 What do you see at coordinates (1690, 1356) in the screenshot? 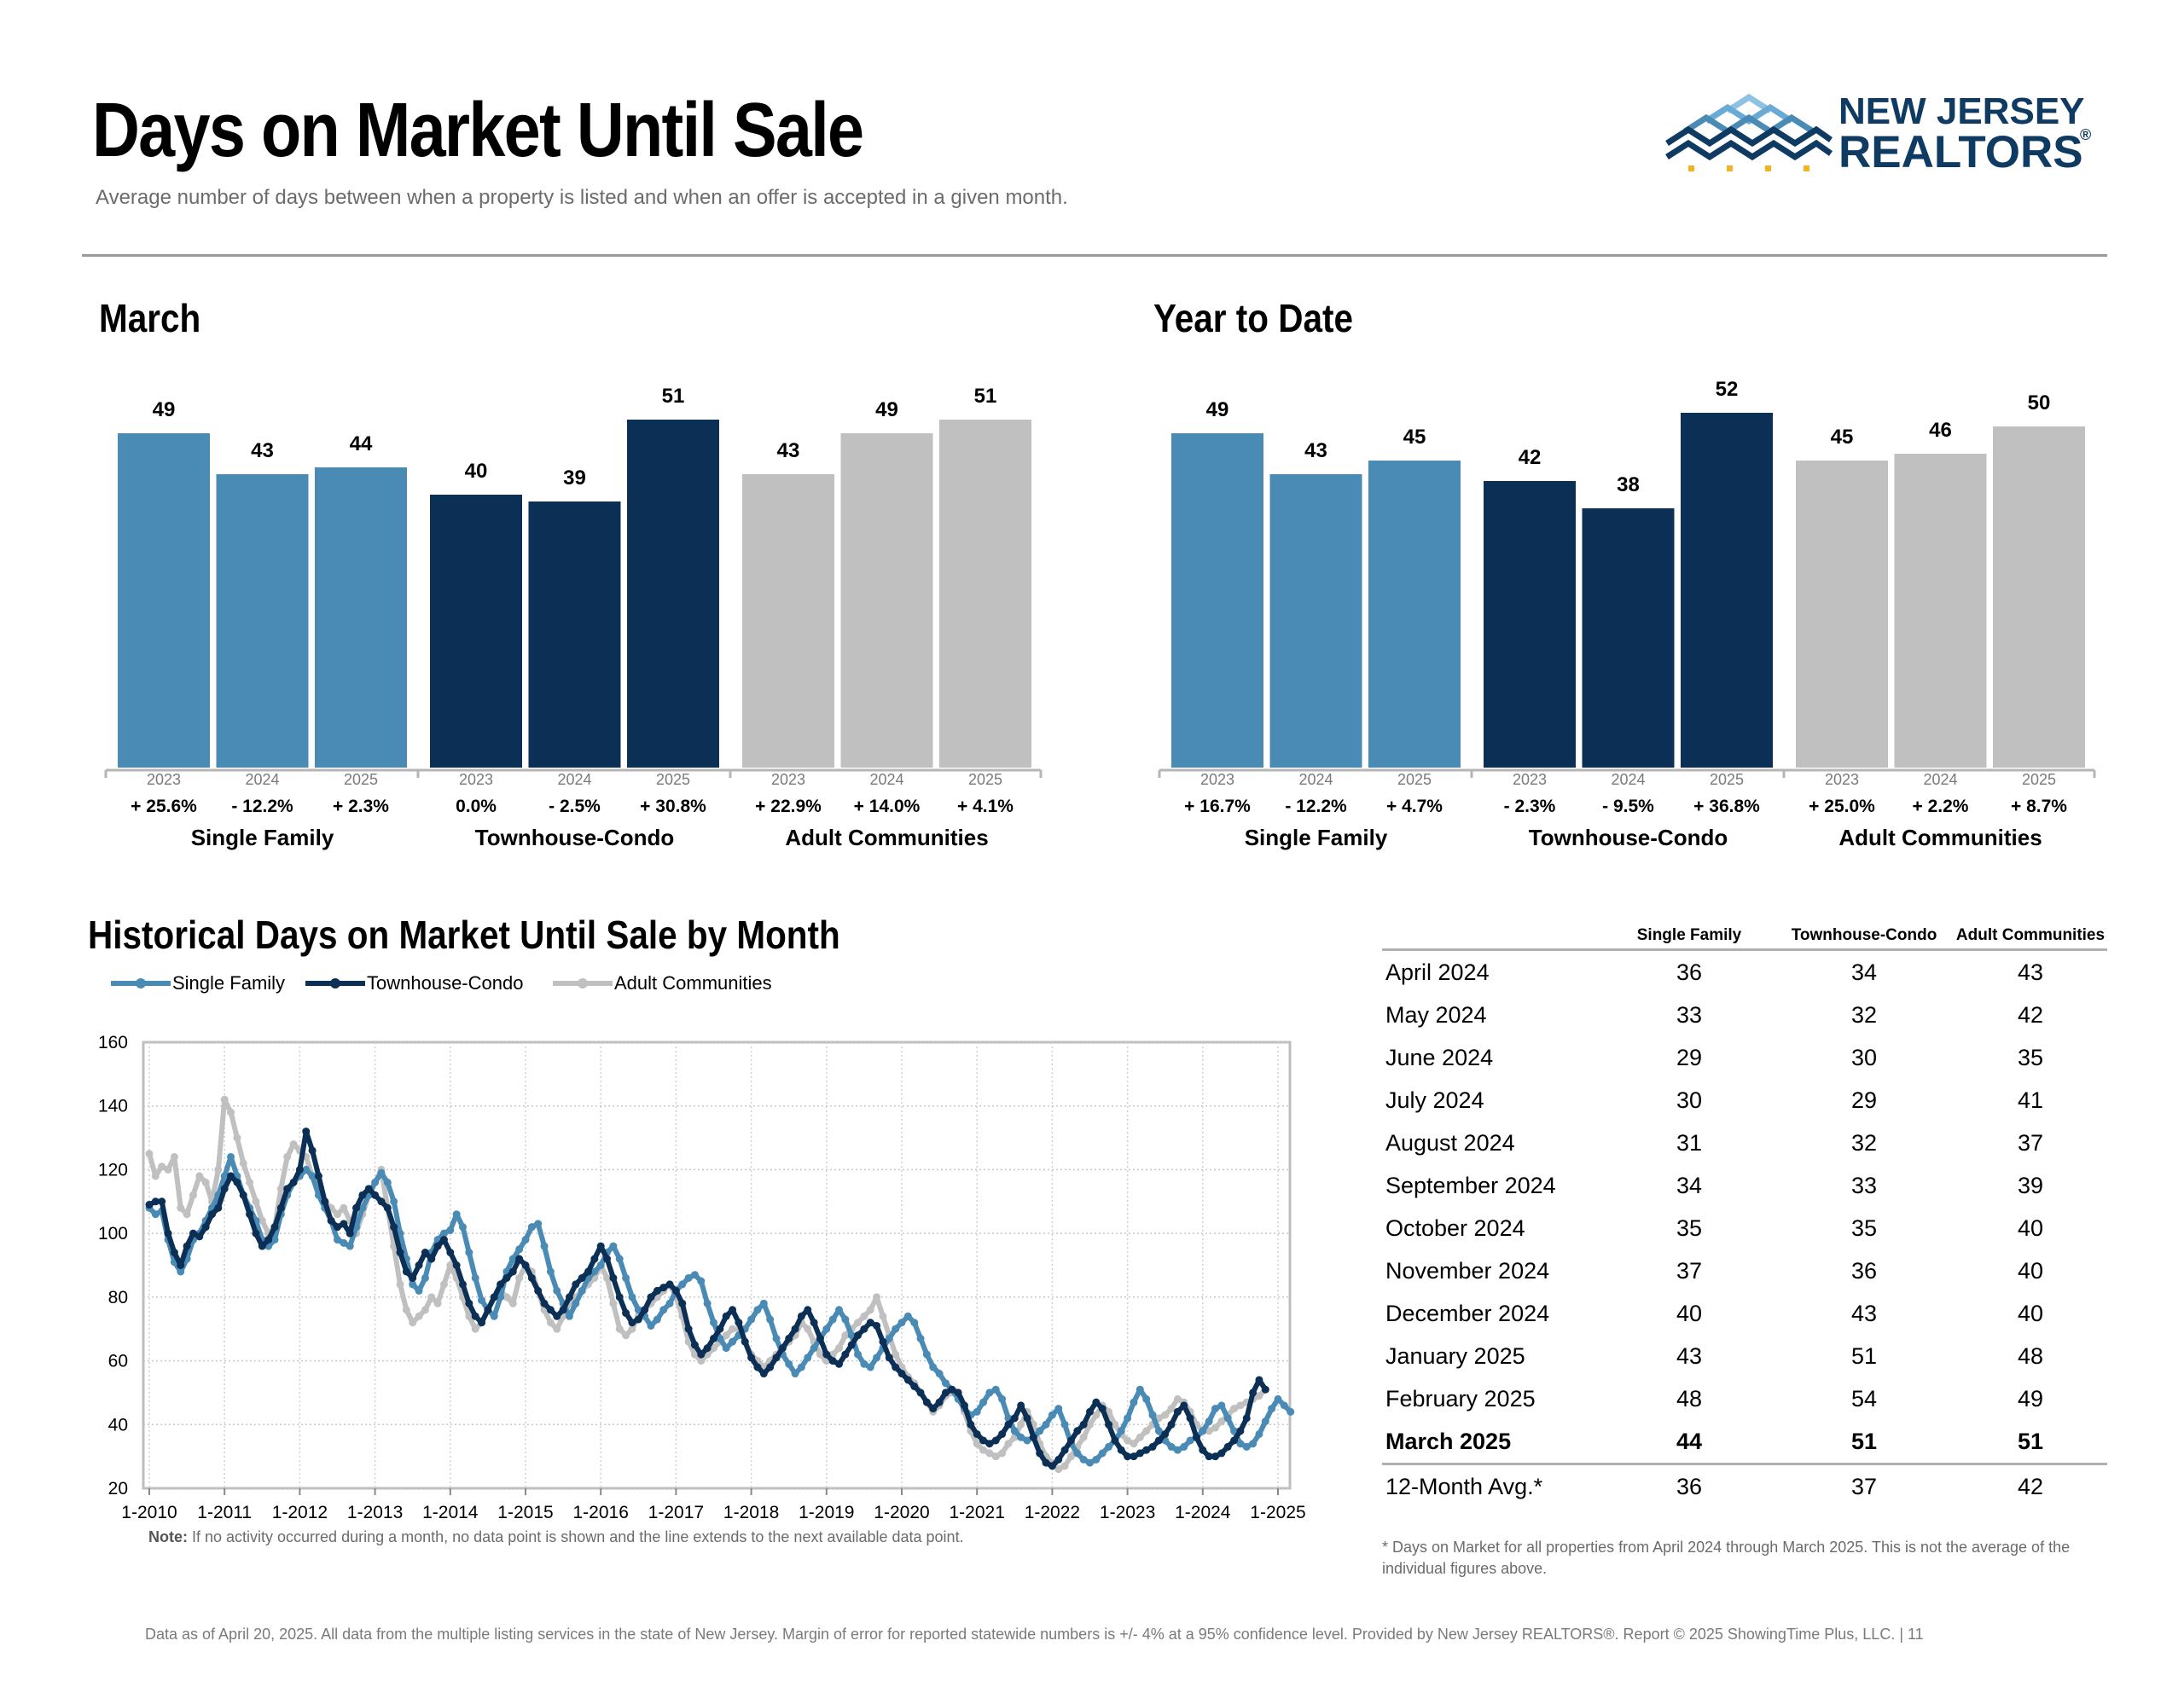
I see `row-value: 43` at bounding box center [1690, 1356].